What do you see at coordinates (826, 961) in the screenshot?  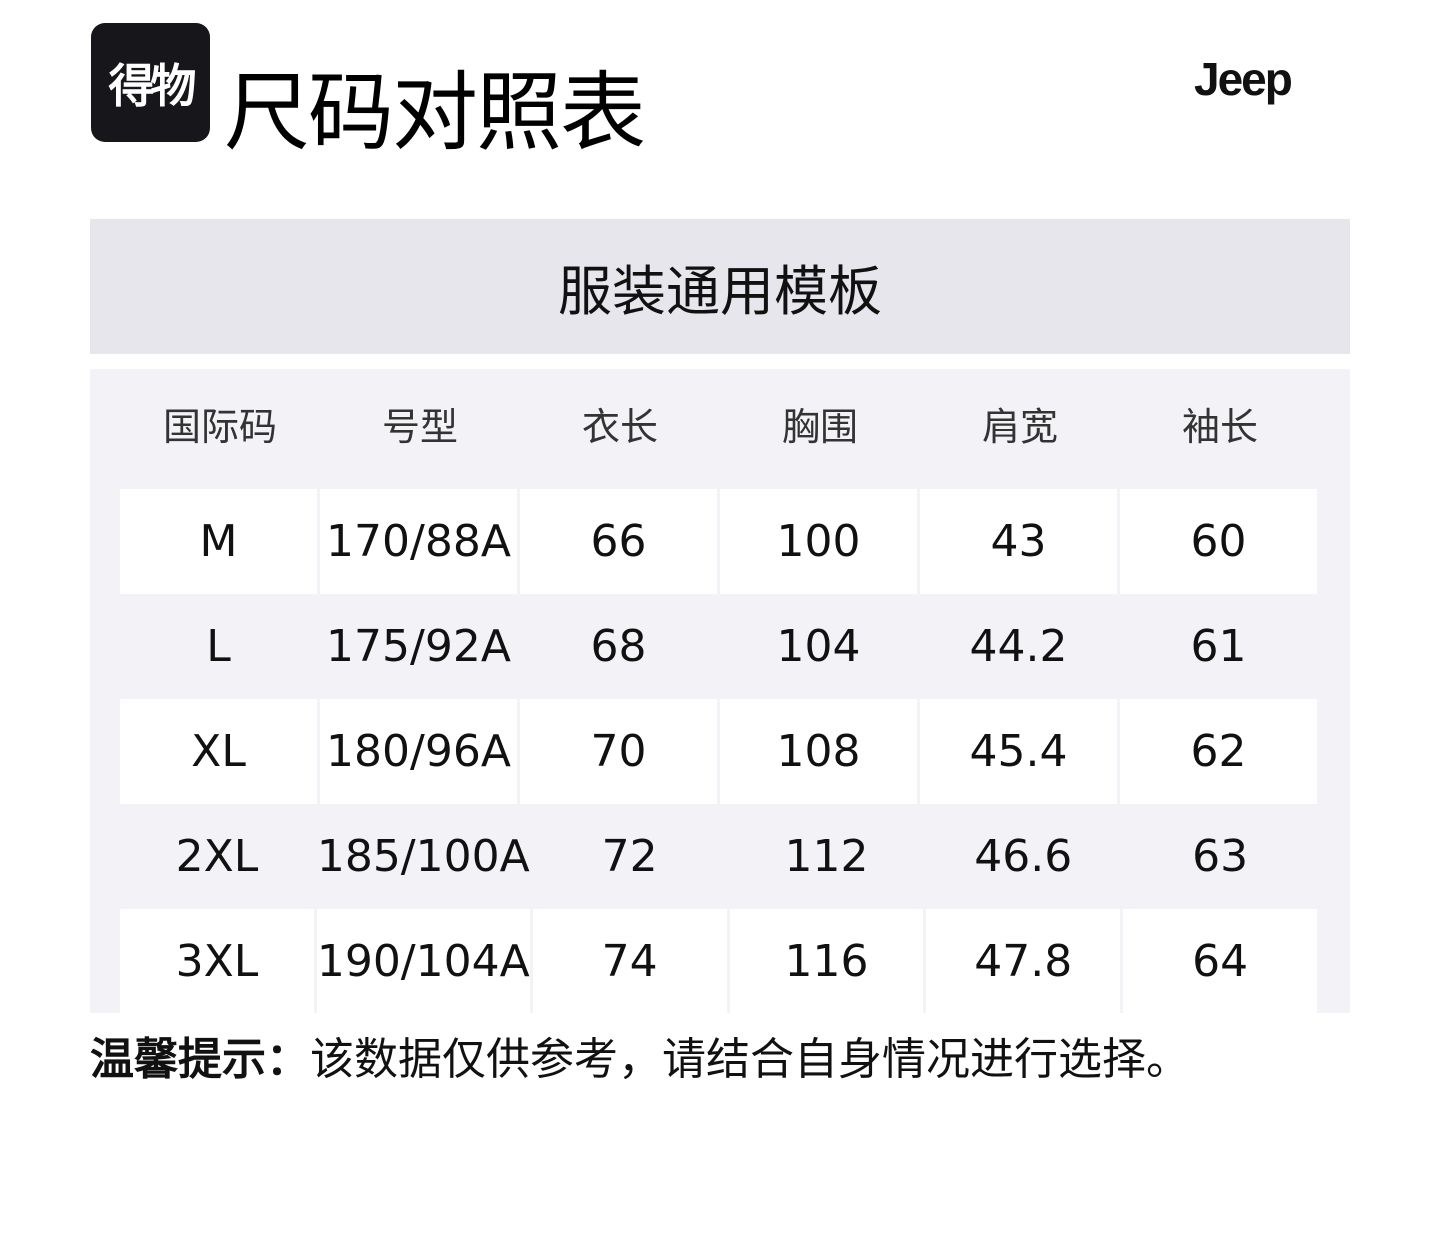 I see `table-cell: 116` at bounding box center [826, 961].